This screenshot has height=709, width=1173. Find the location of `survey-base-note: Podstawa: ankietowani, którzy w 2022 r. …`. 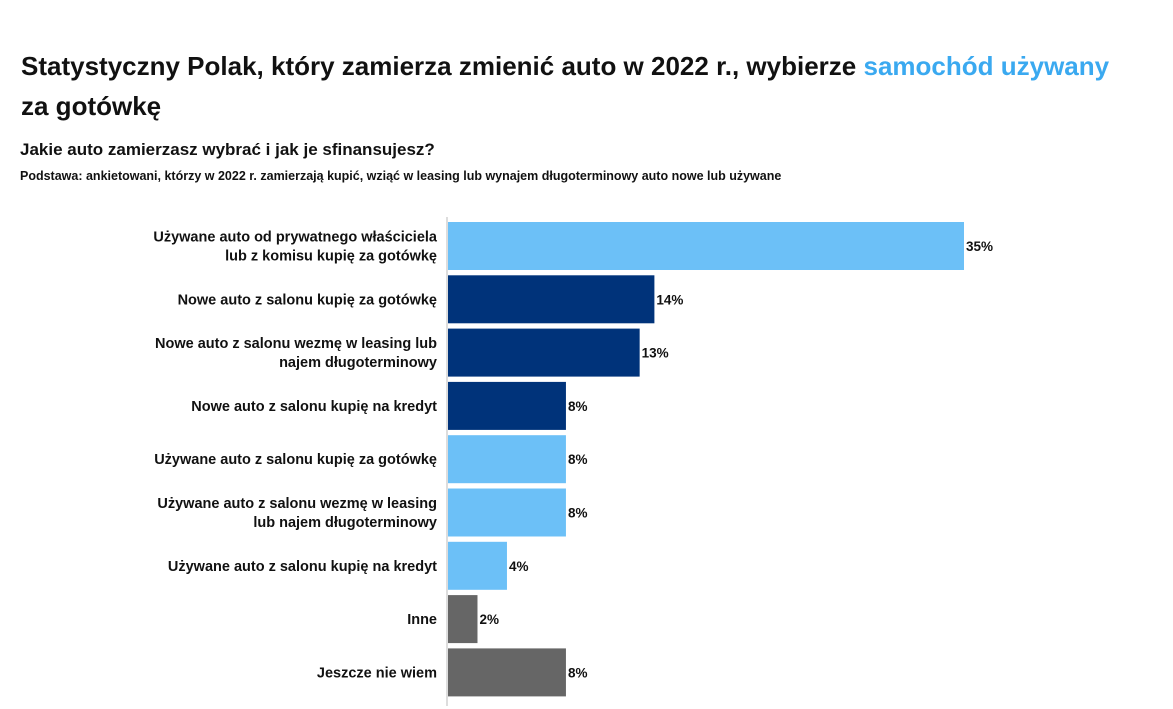

survey-base-note: Podstawa: ankietowani, którzy w 2022 r. … is located at coordinates (401, 176).